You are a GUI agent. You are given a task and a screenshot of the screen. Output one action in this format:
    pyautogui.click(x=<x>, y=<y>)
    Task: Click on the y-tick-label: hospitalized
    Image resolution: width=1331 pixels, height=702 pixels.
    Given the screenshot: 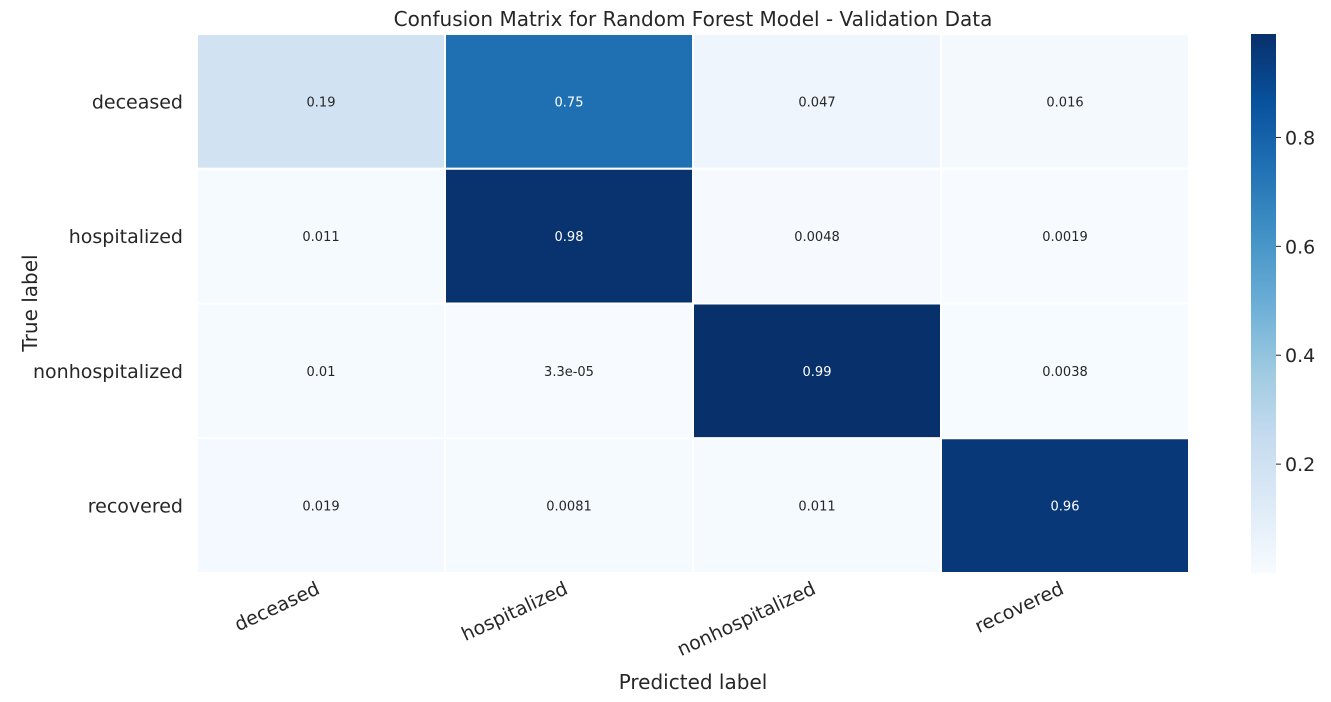 What is the action you would take?
    pyautogui.click(x=126, y=237)
    